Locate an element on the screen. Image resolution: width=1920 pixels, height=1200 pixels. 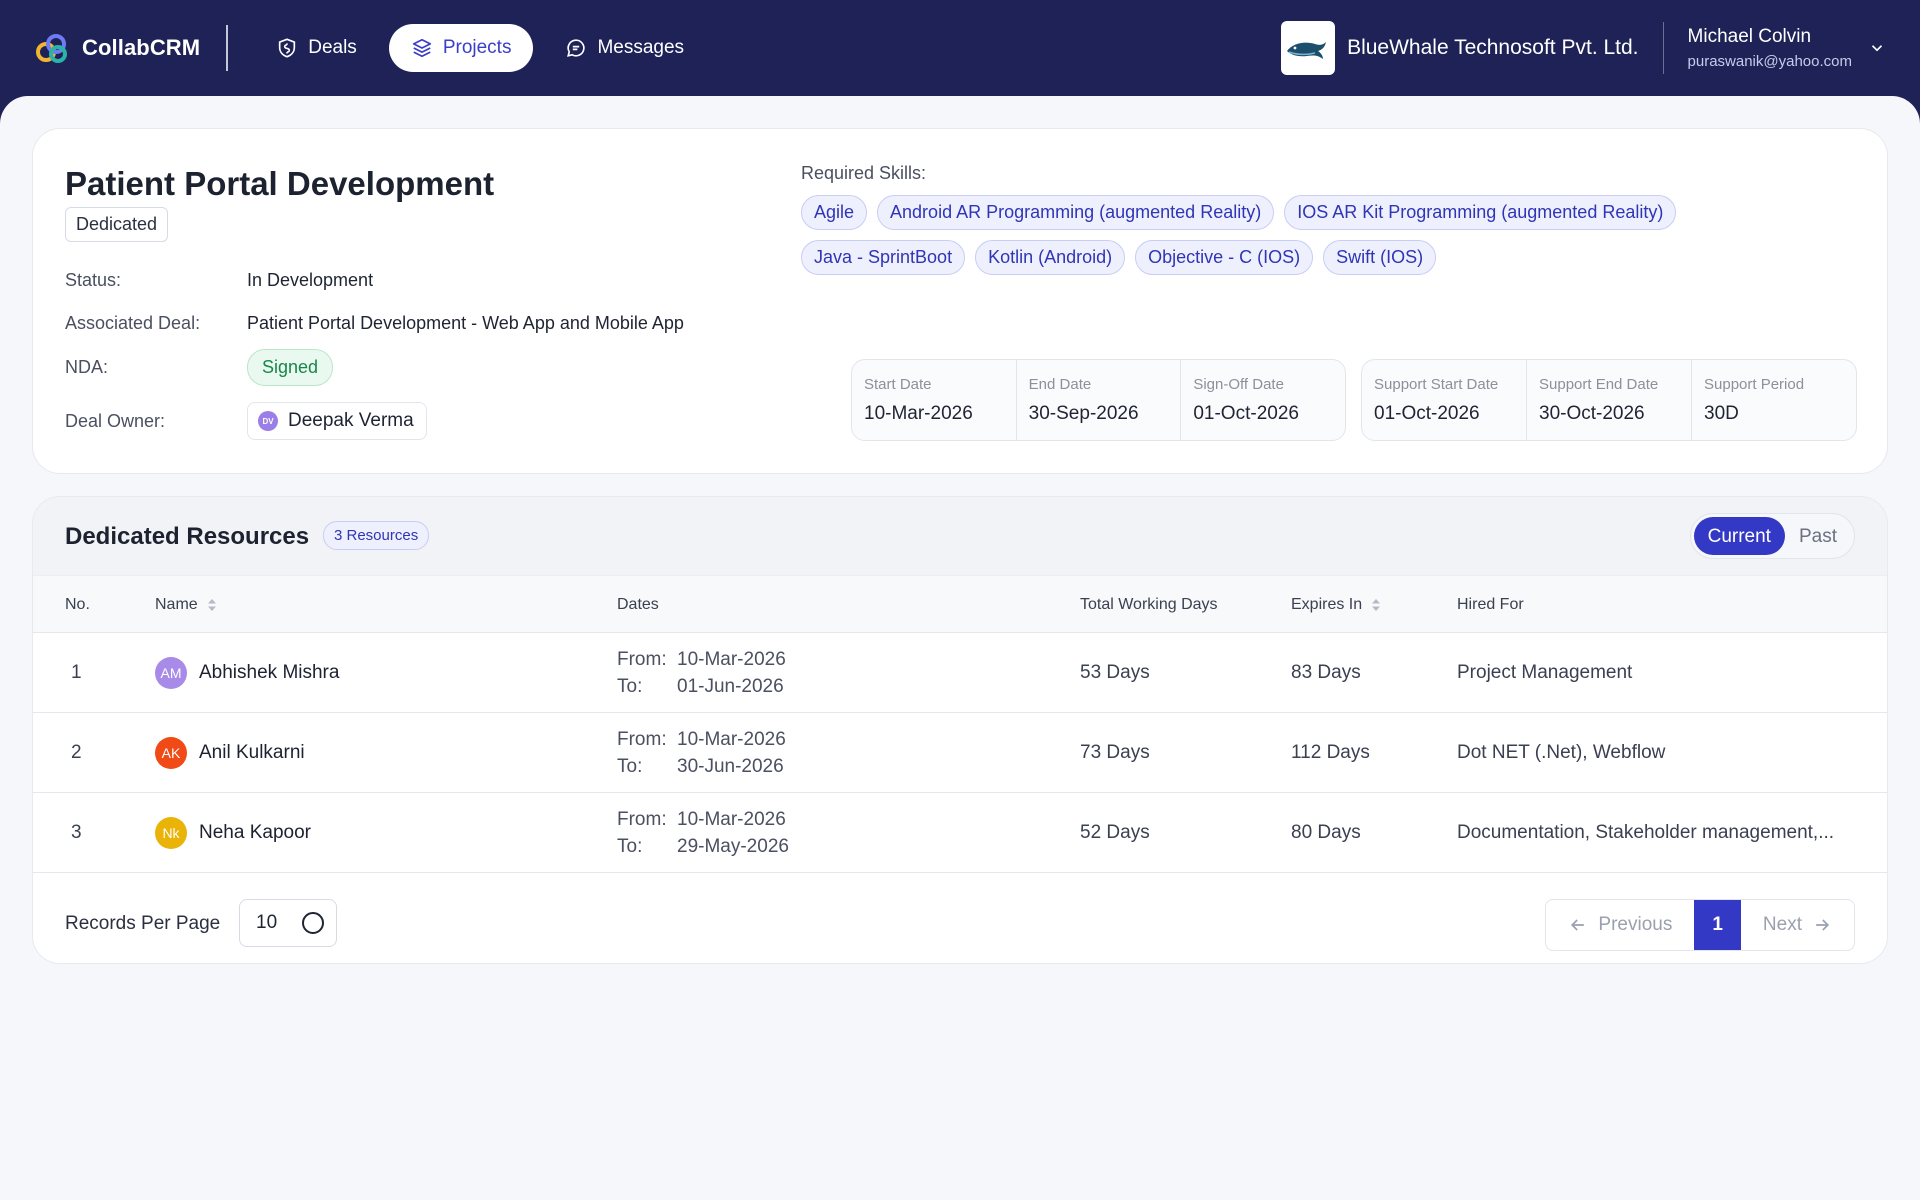
deal-owner-name: Deepak Verma is located at coordinates (351, 420).